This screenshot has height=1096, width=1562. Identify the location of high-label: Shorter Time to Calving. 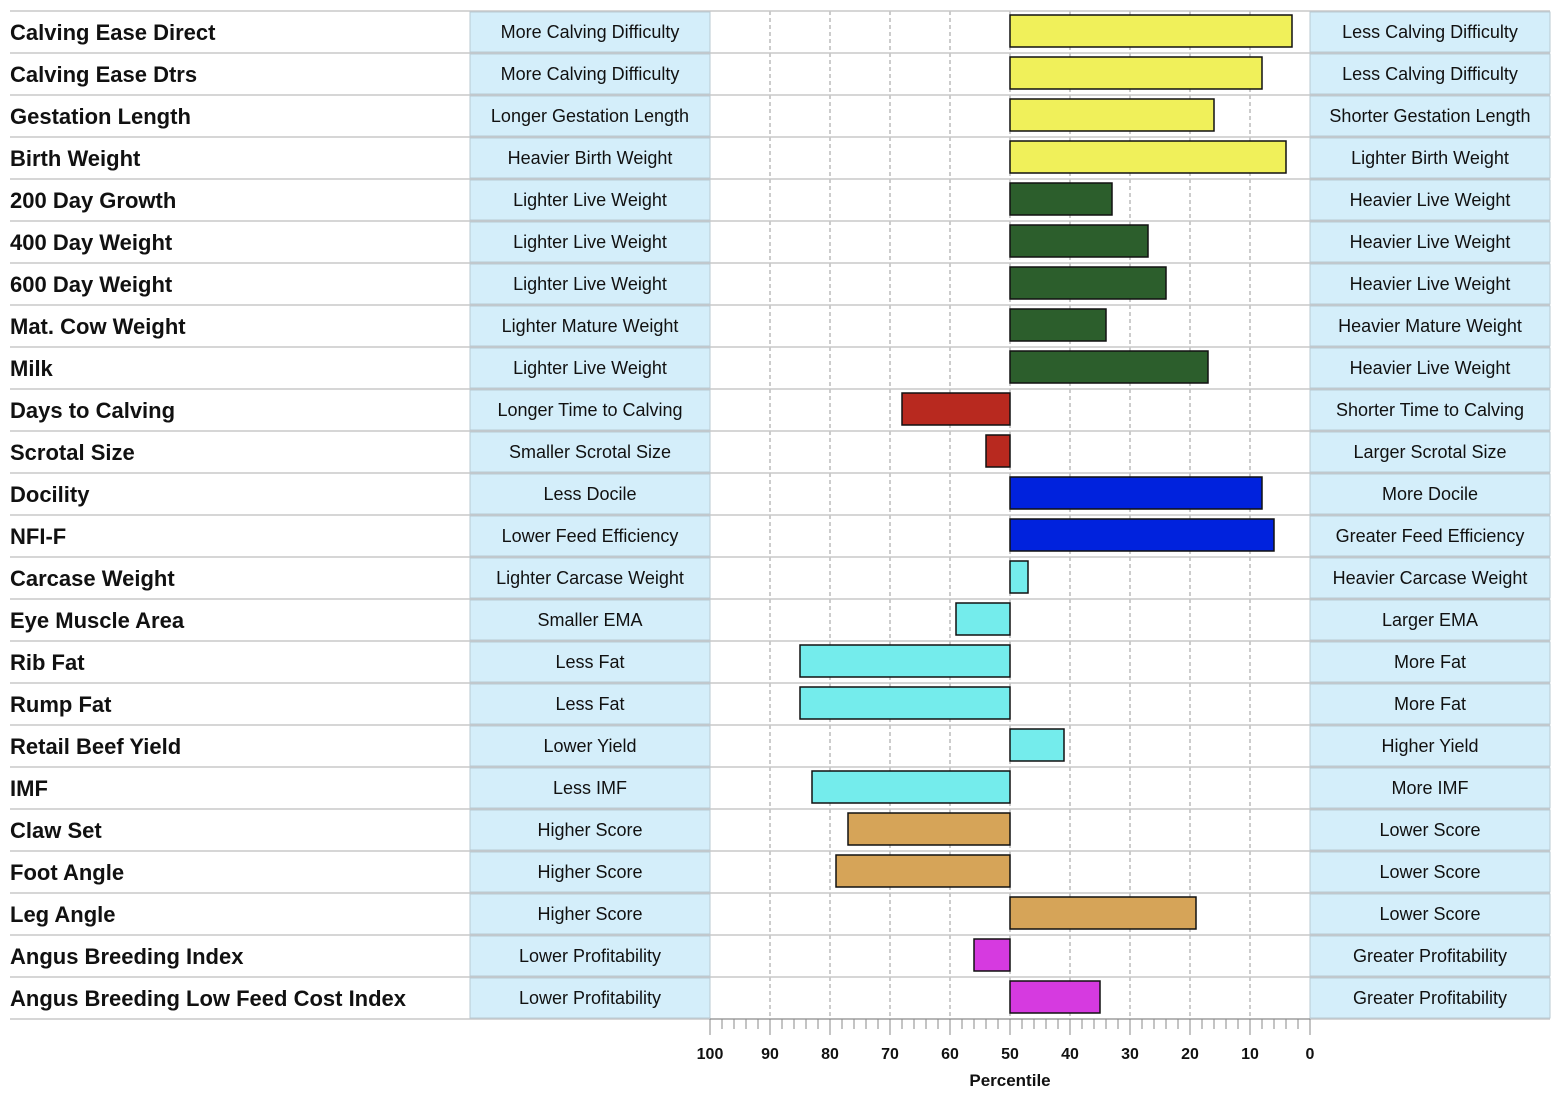
(1430, 410).